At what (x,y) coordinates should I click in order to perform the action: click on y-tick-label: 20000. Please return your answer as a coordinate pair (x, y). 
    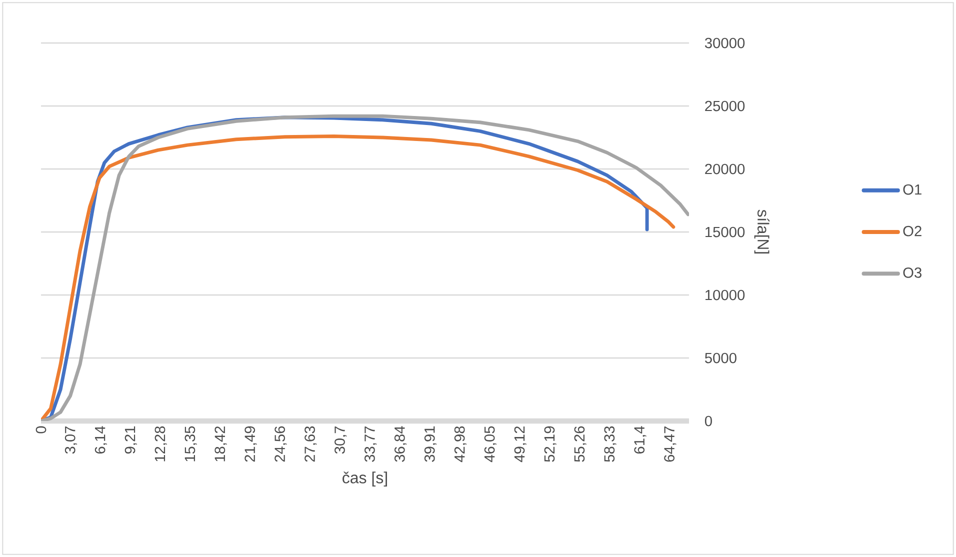
    Looking at the image, I should click on (725, 169).